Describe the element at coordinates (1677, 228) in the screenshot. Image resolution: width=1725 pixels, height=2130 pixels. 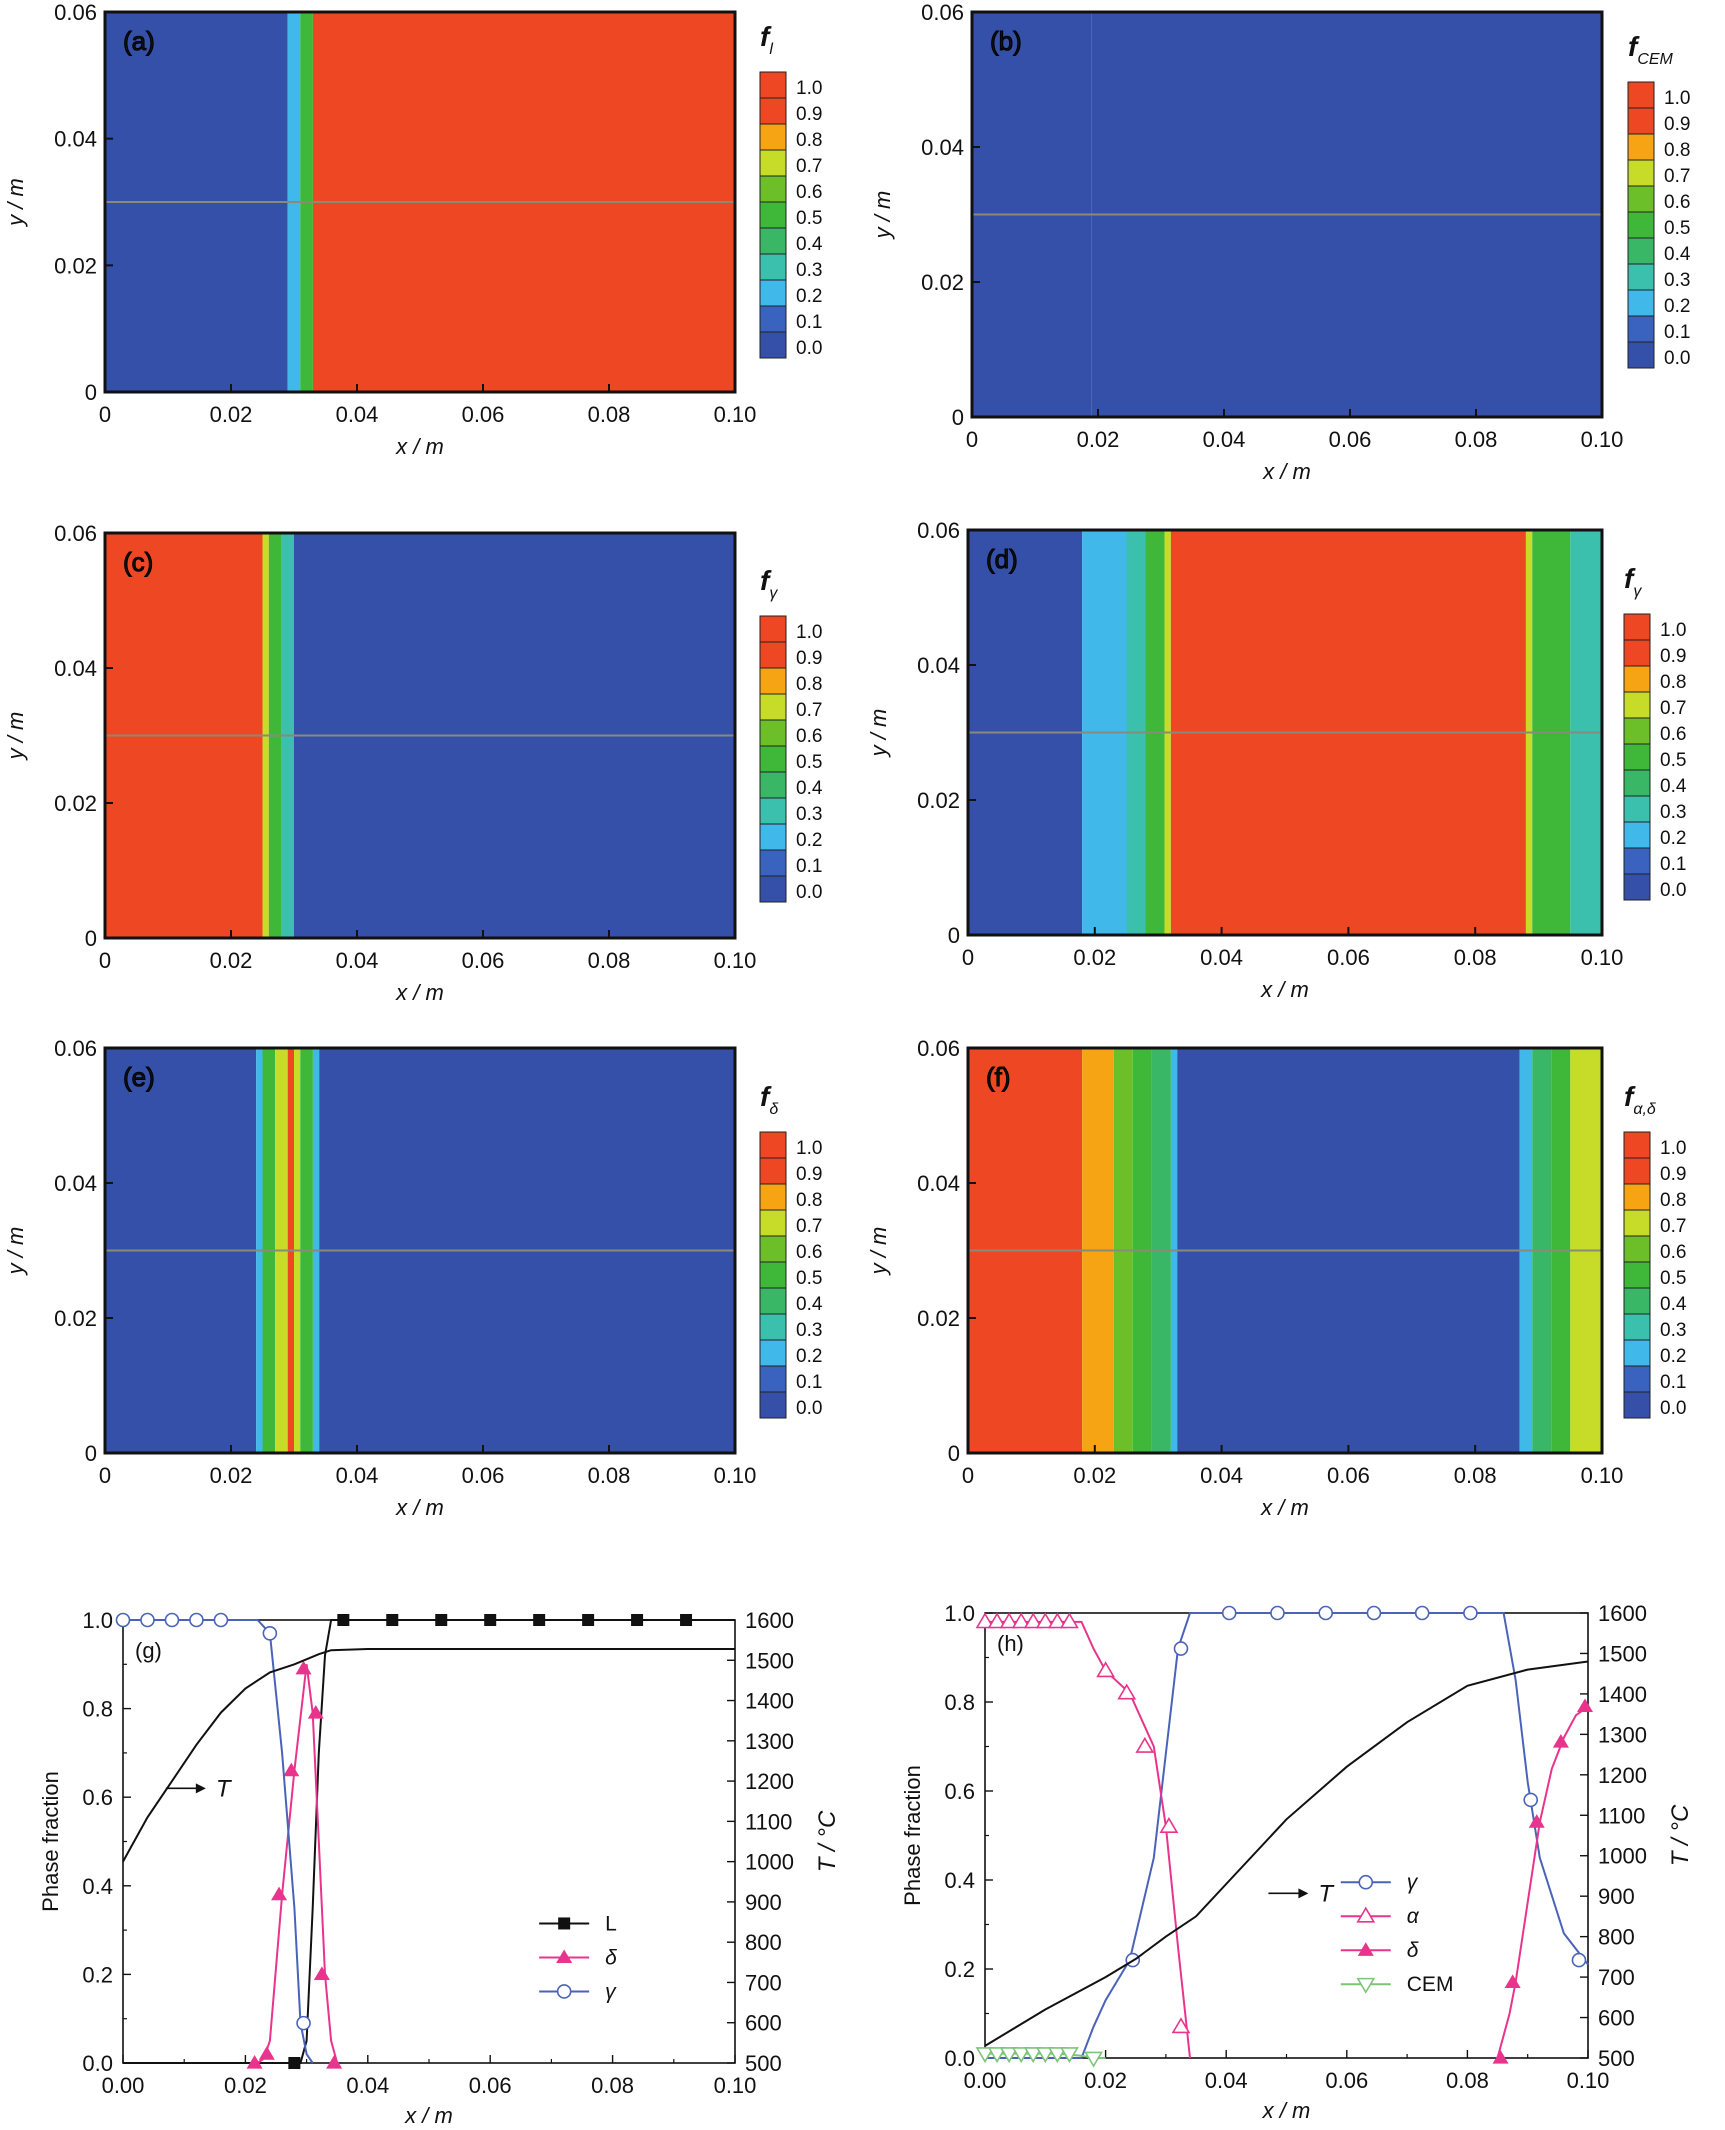
I see `colorbar-tick-label: 0.5` at that location.